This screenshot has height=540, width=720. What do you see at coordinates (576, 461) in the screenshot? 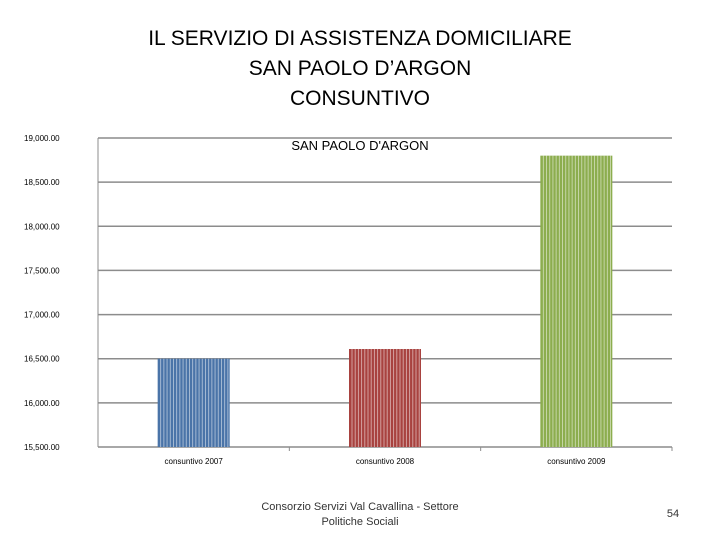
I see `x-tick-label: consuntivo 2009` at bounding box center [576, 461].